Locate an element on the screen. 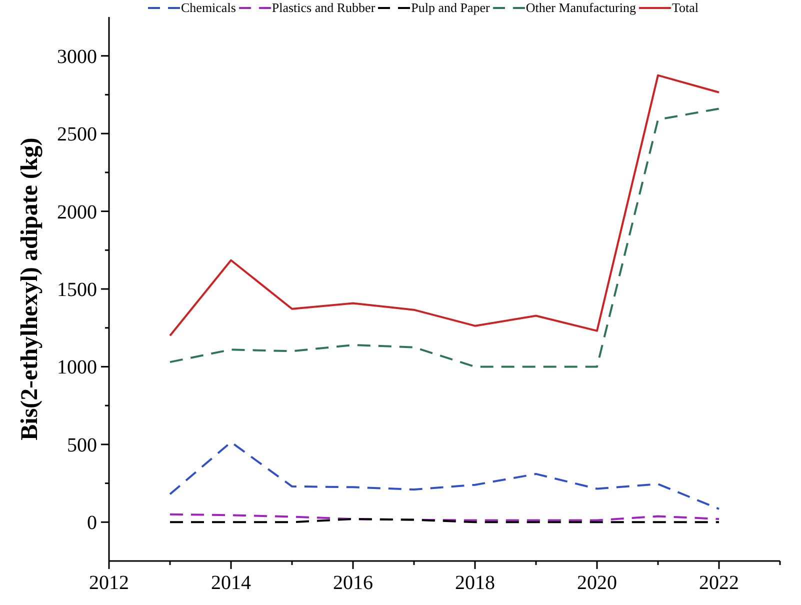  x-tick-label: 2020 is located at coordinates (597, 583).